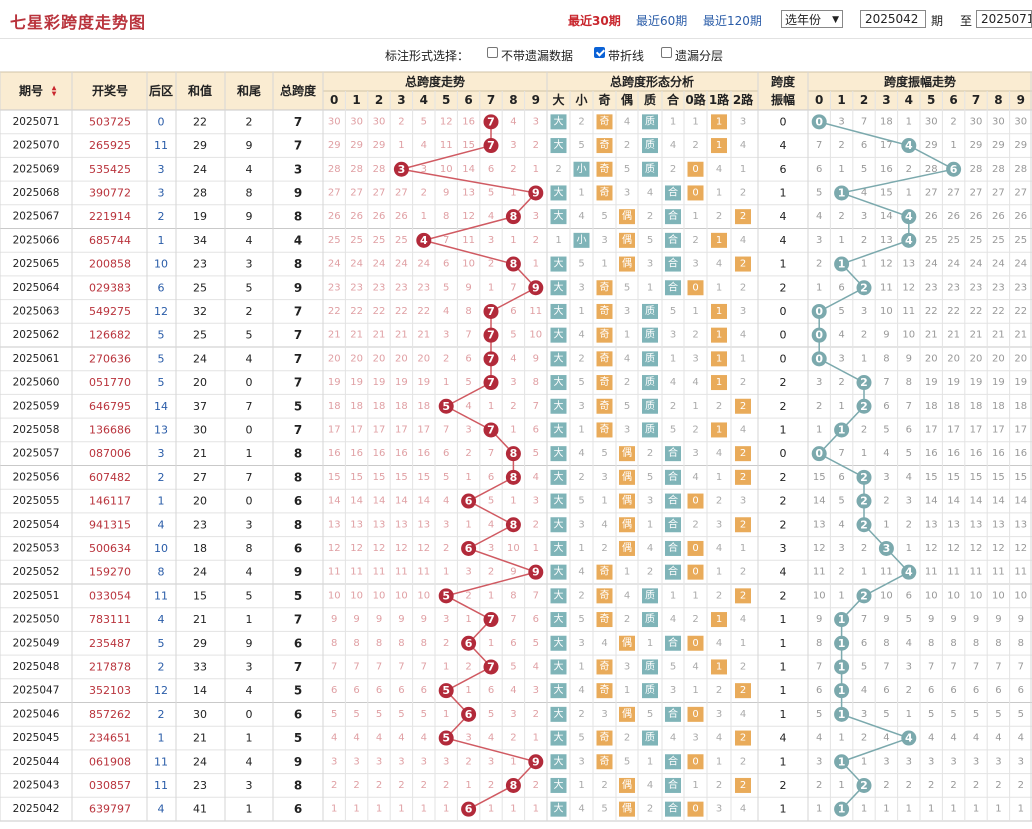 This screenshot has width=1032, height=829. Describe the element at coordinates (699, 56) in the screenshot. I see `layered-label: 遗漏分层` at that location.